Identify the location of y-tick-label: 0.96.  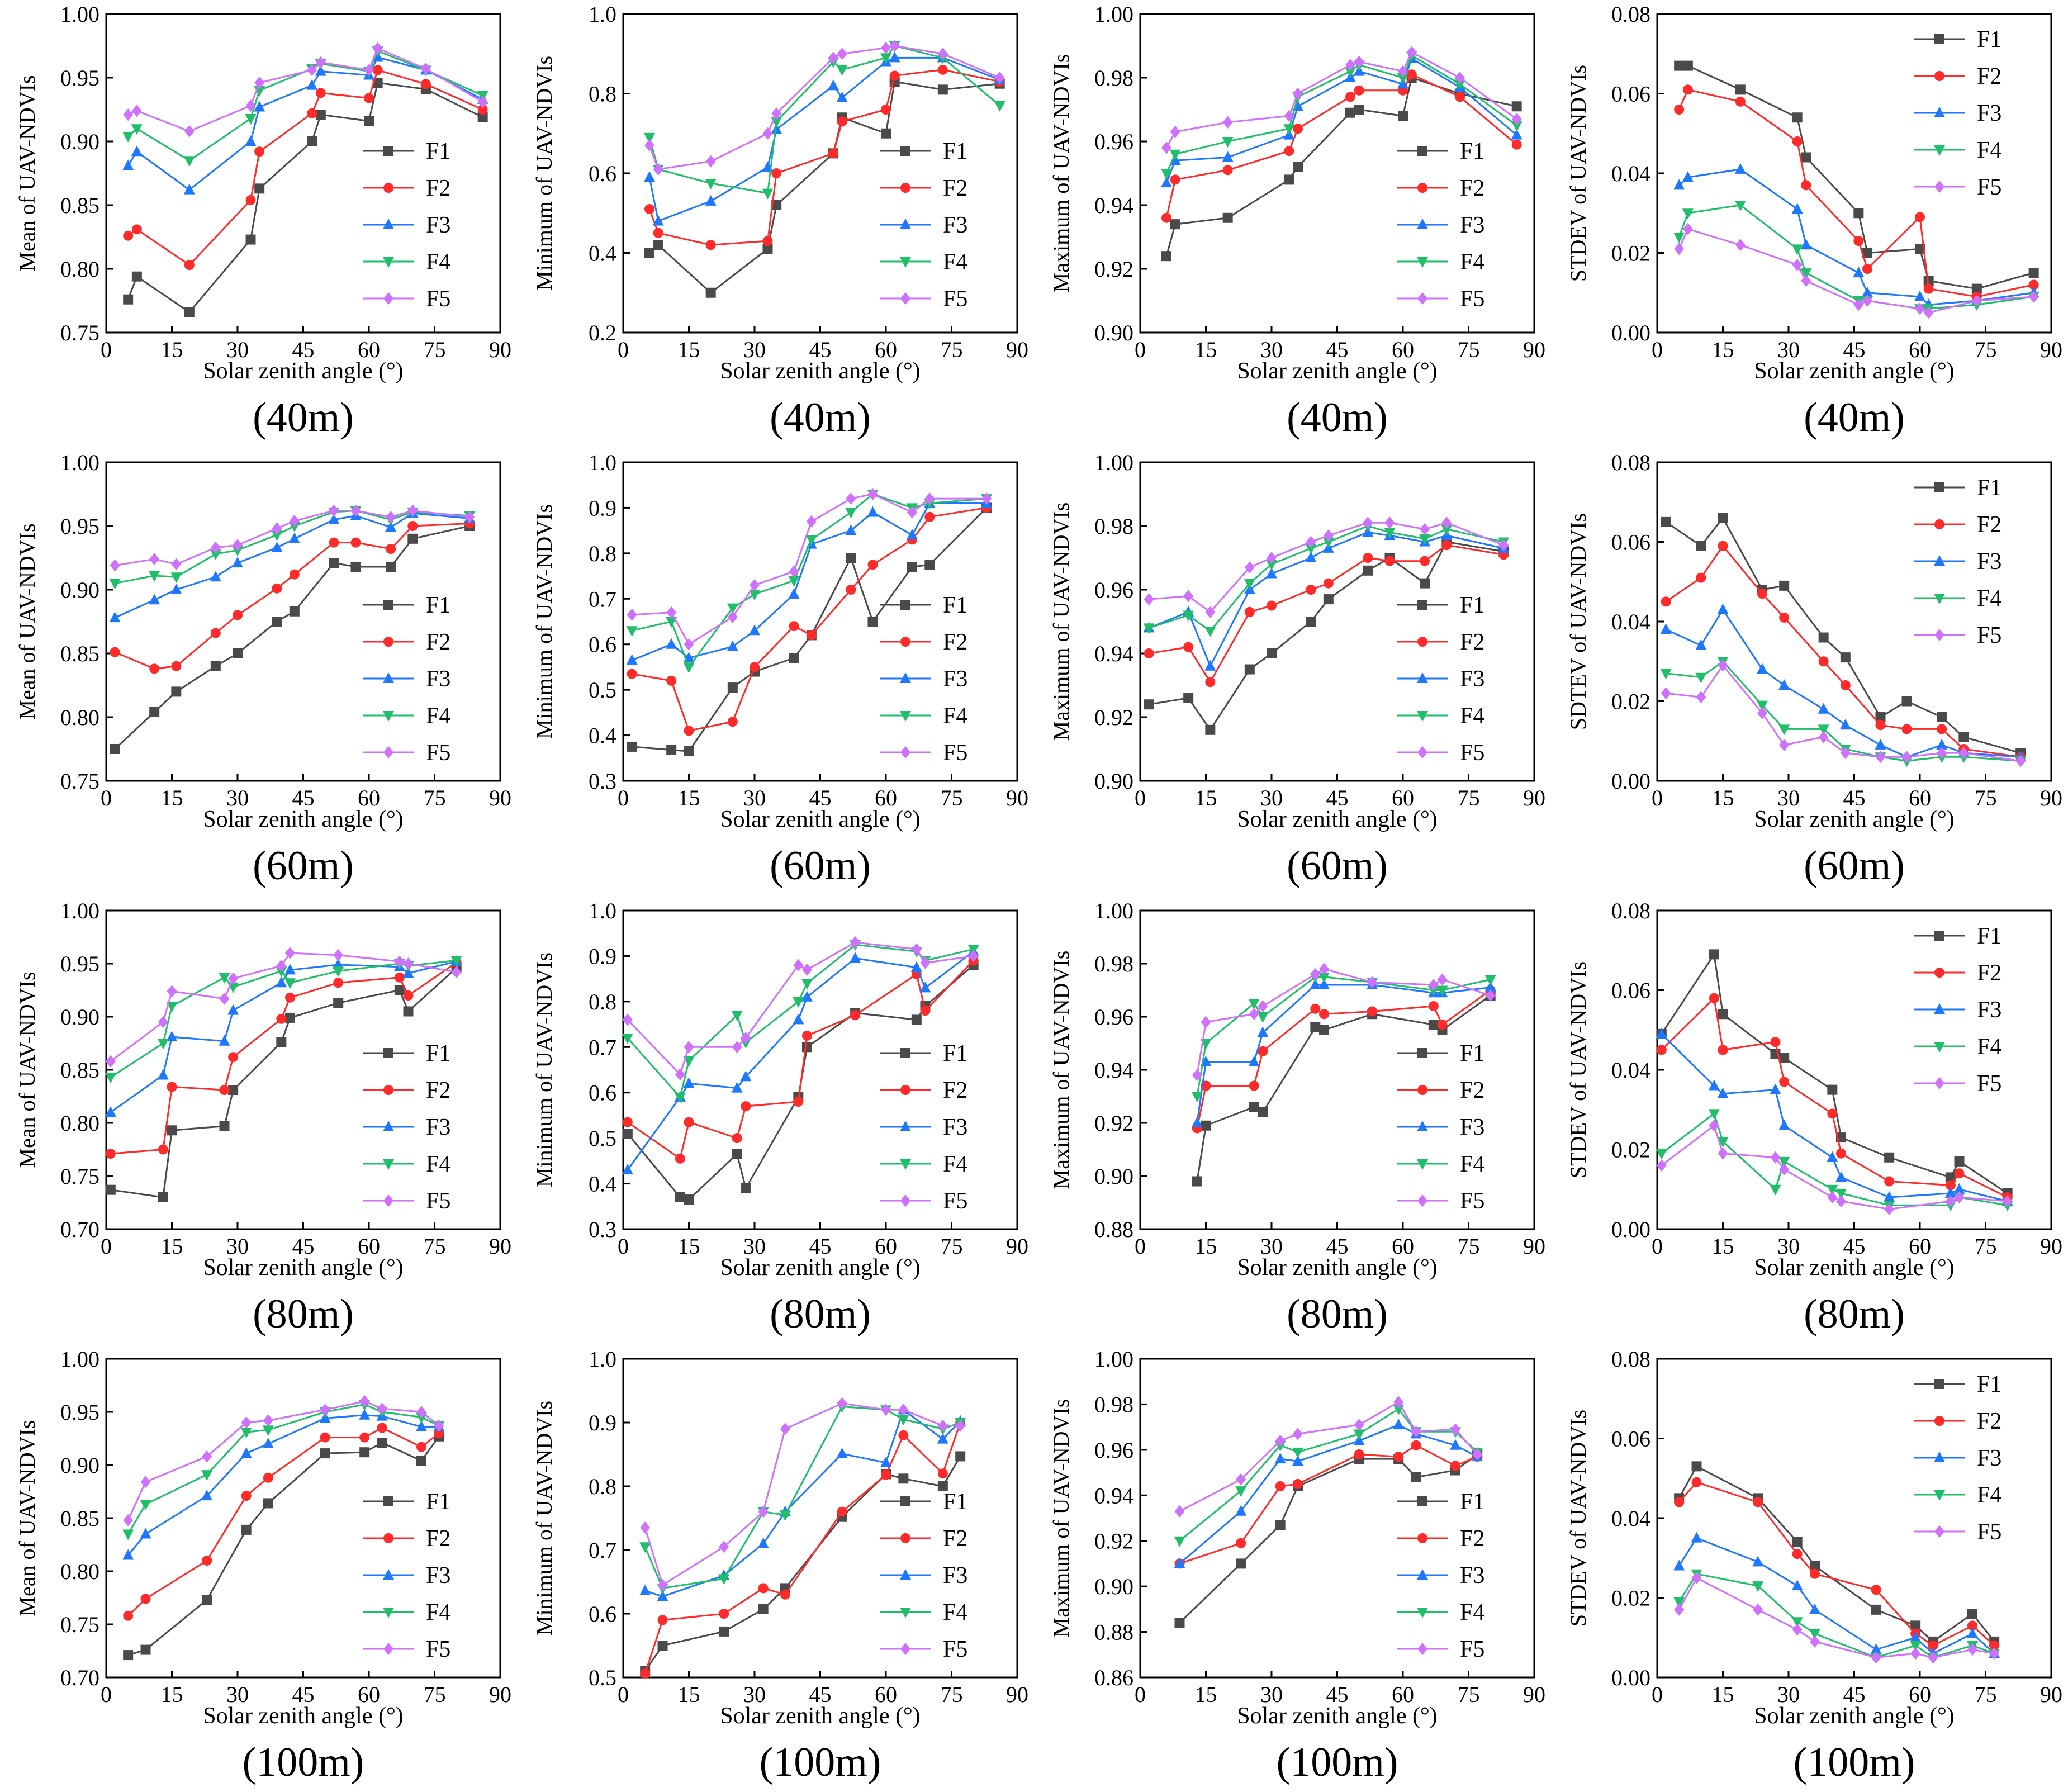
(1113, 1450).